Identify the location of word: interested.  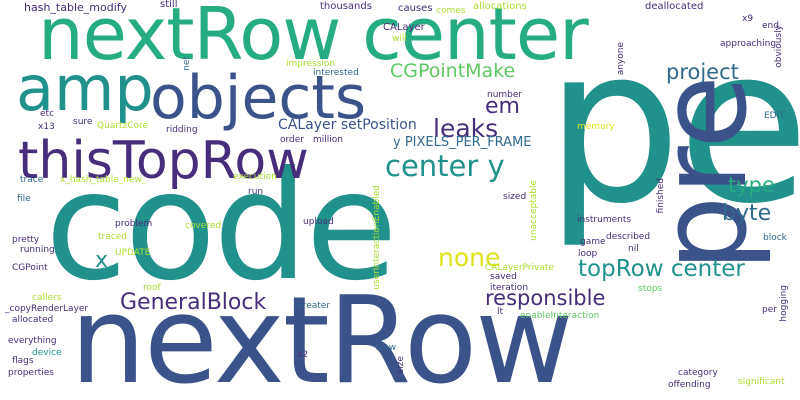
(336, 73).